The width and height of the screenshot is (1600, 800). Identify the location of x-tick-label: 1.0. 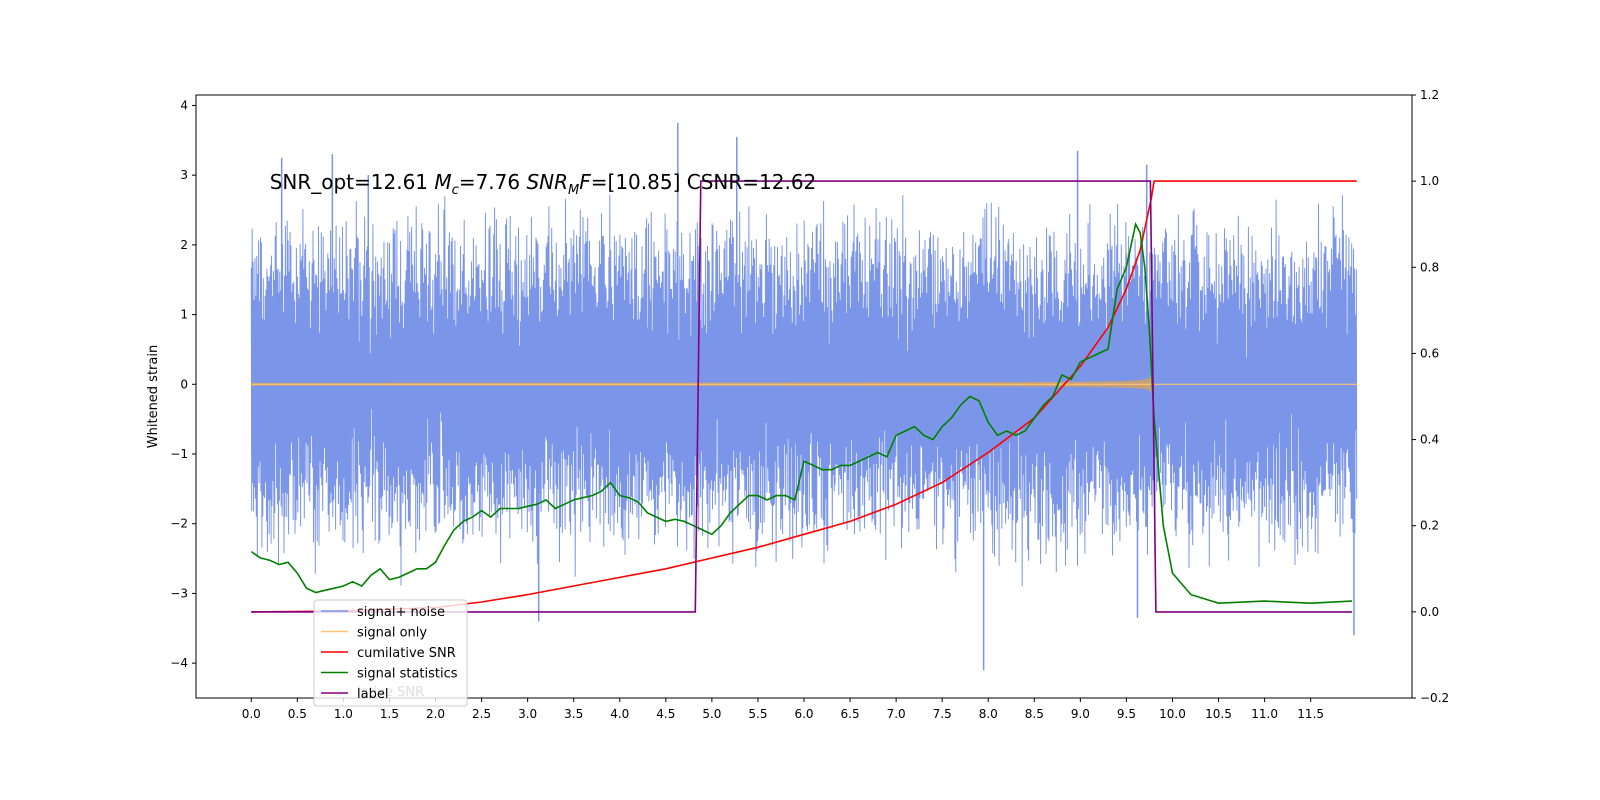
(343, 714).